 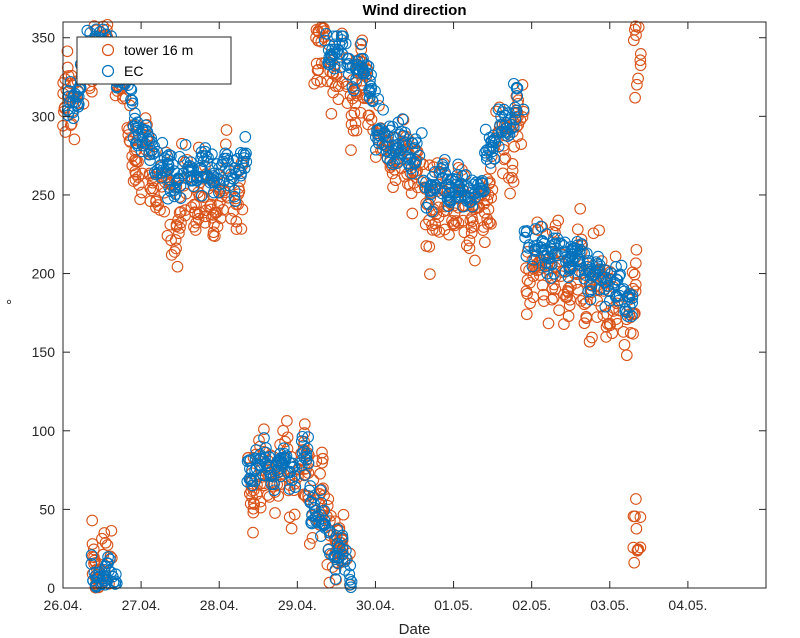 I want to click on y-tick-label: 300, so click(x=44, y=116).